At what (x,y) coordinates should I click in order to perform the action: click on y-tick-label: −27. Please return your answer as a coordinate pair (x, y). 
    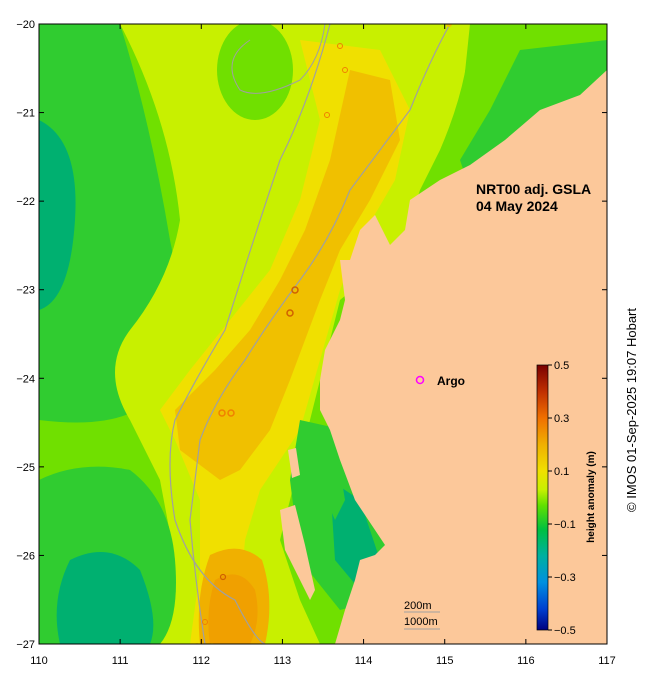
    Looking at the image, I should click on (25, 645).